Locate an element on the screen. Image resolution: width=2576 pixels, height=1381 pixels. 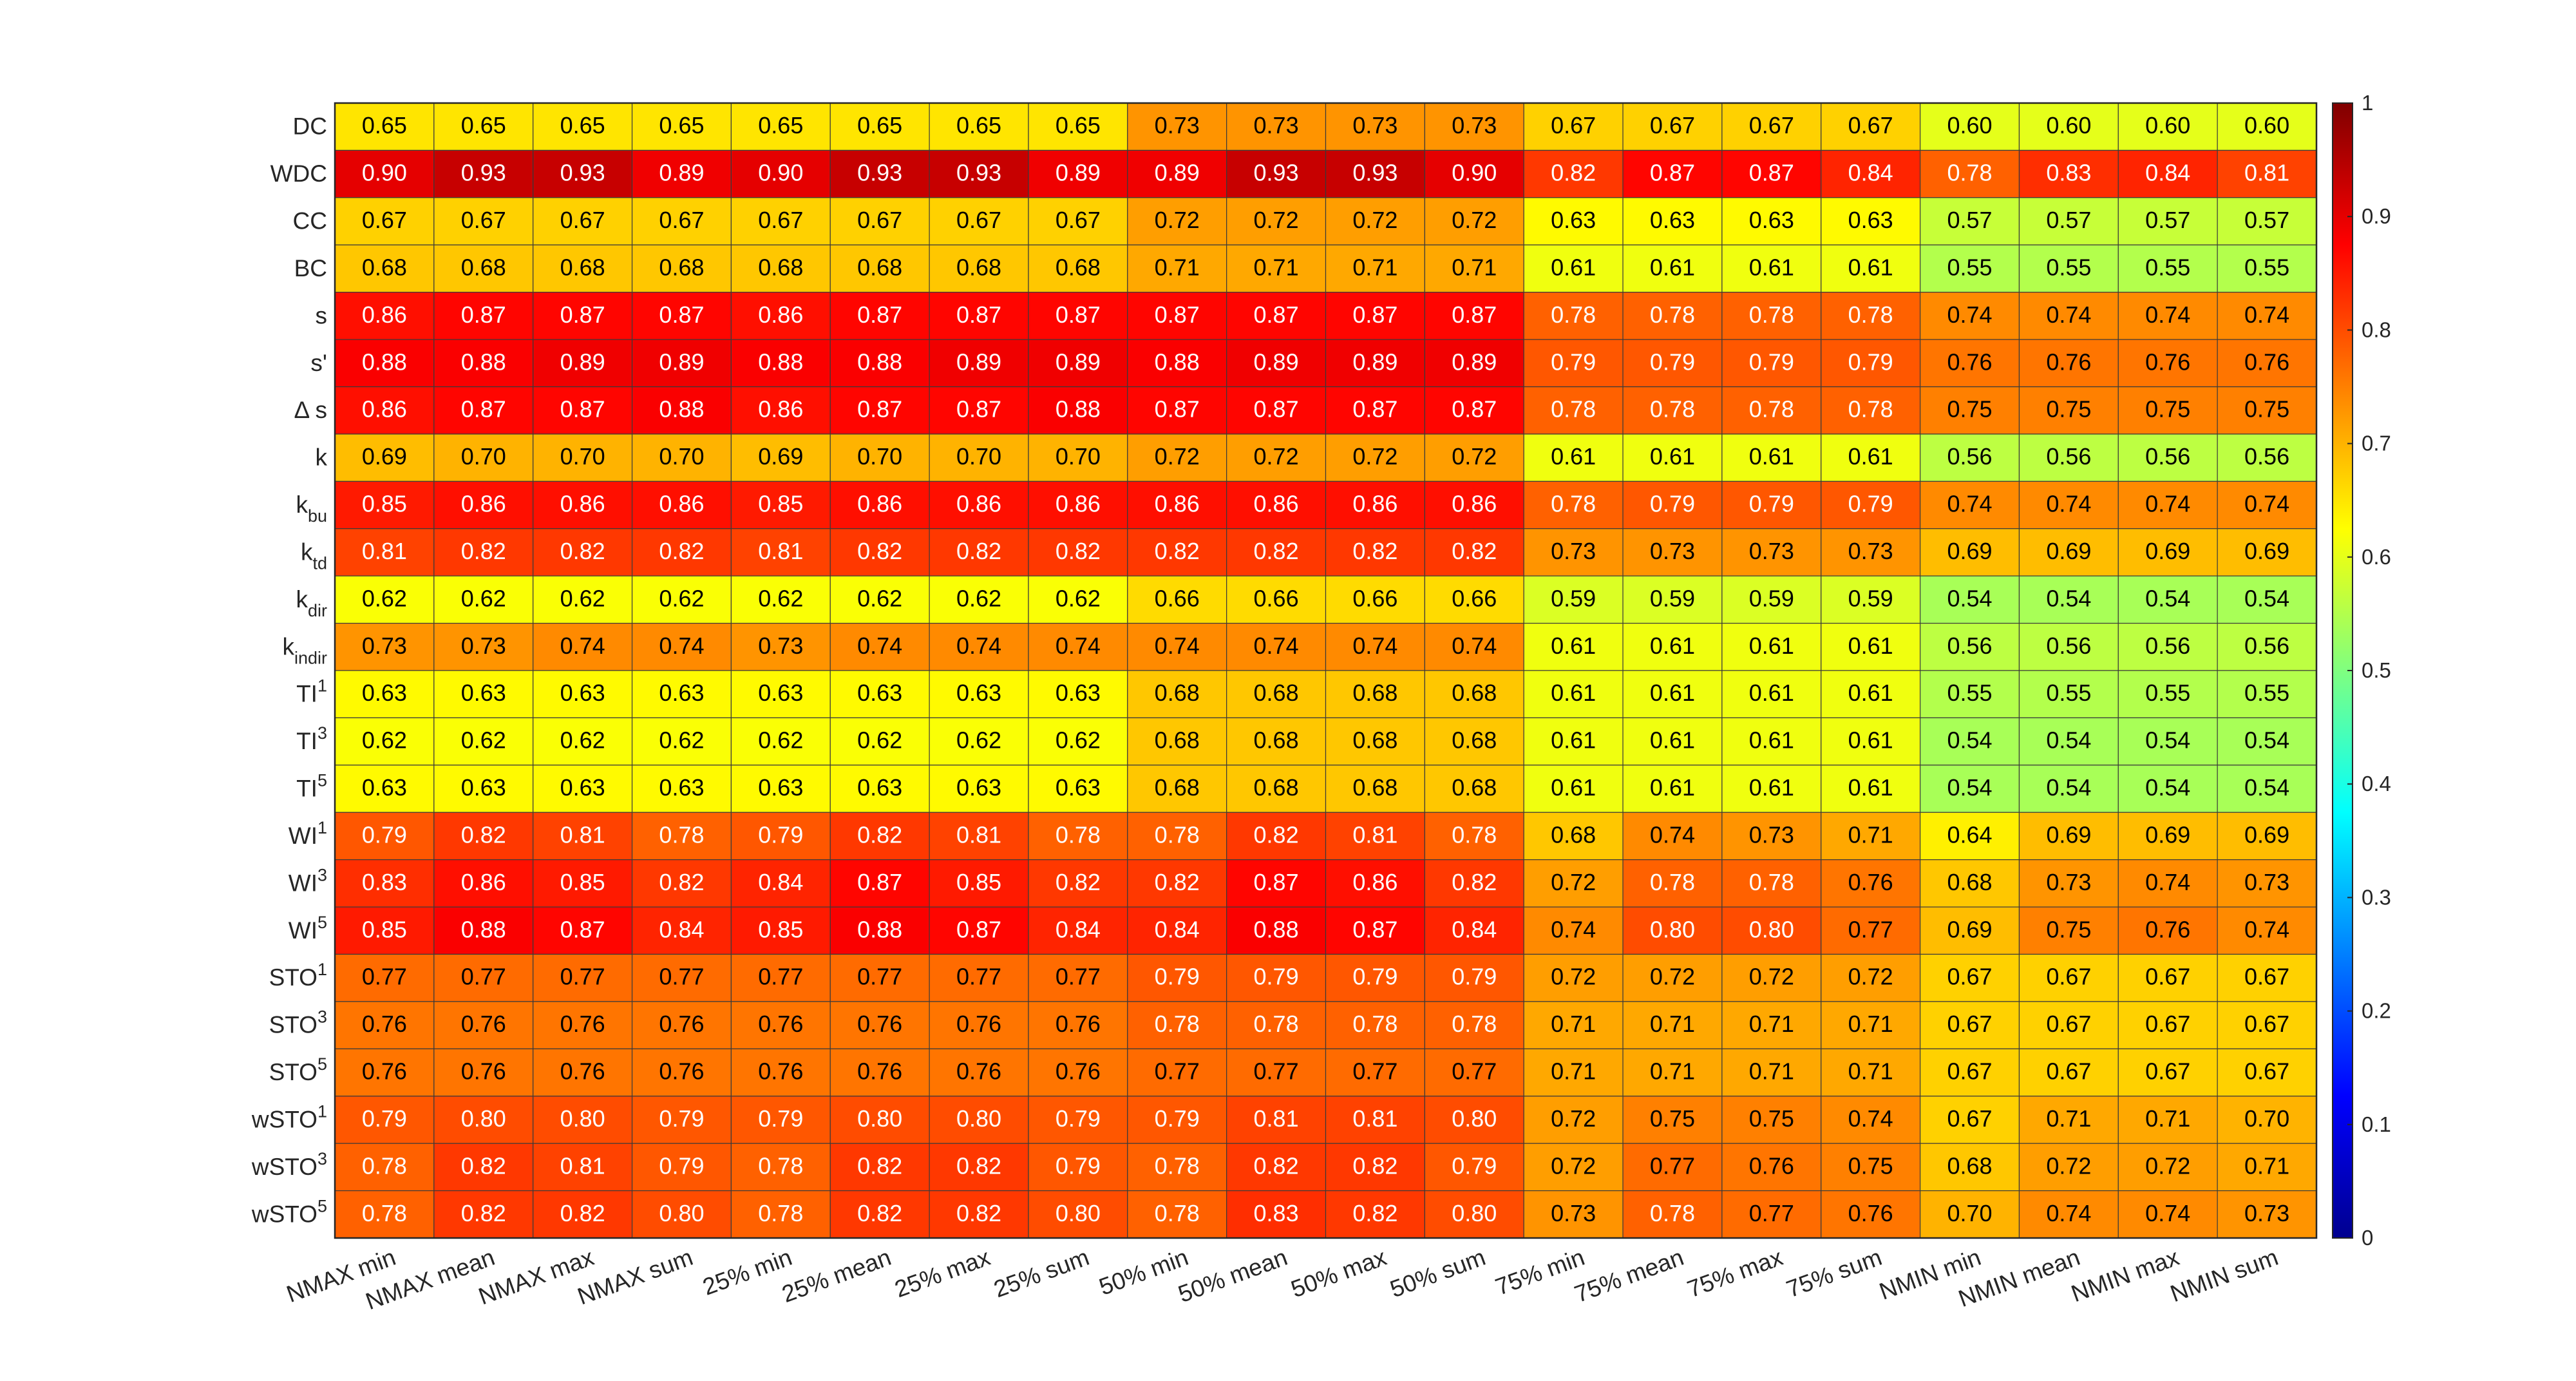
cell-value-label: 0.90 is located at coordinates (1475, 173).